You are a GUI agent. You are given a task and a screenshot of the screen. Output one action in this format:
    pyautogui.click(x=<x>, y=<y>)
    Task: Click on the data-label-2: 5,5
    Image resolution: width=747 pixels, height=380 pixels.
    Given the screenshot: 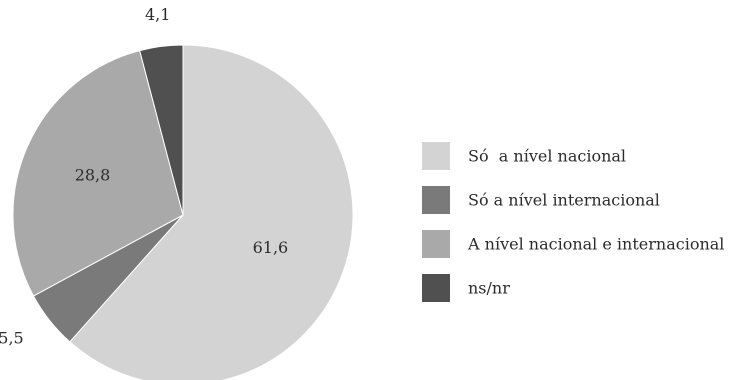 What is the action you would take?
    pyautogui.click(x=12, y=338)
    